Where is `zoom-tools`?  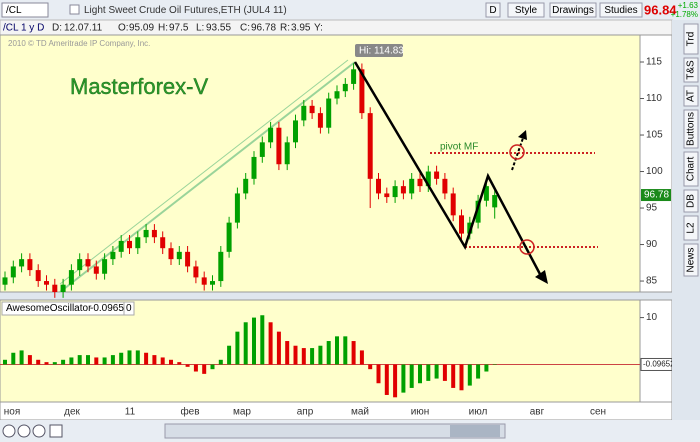 zoom-tools is located at coordinates (254, 431).